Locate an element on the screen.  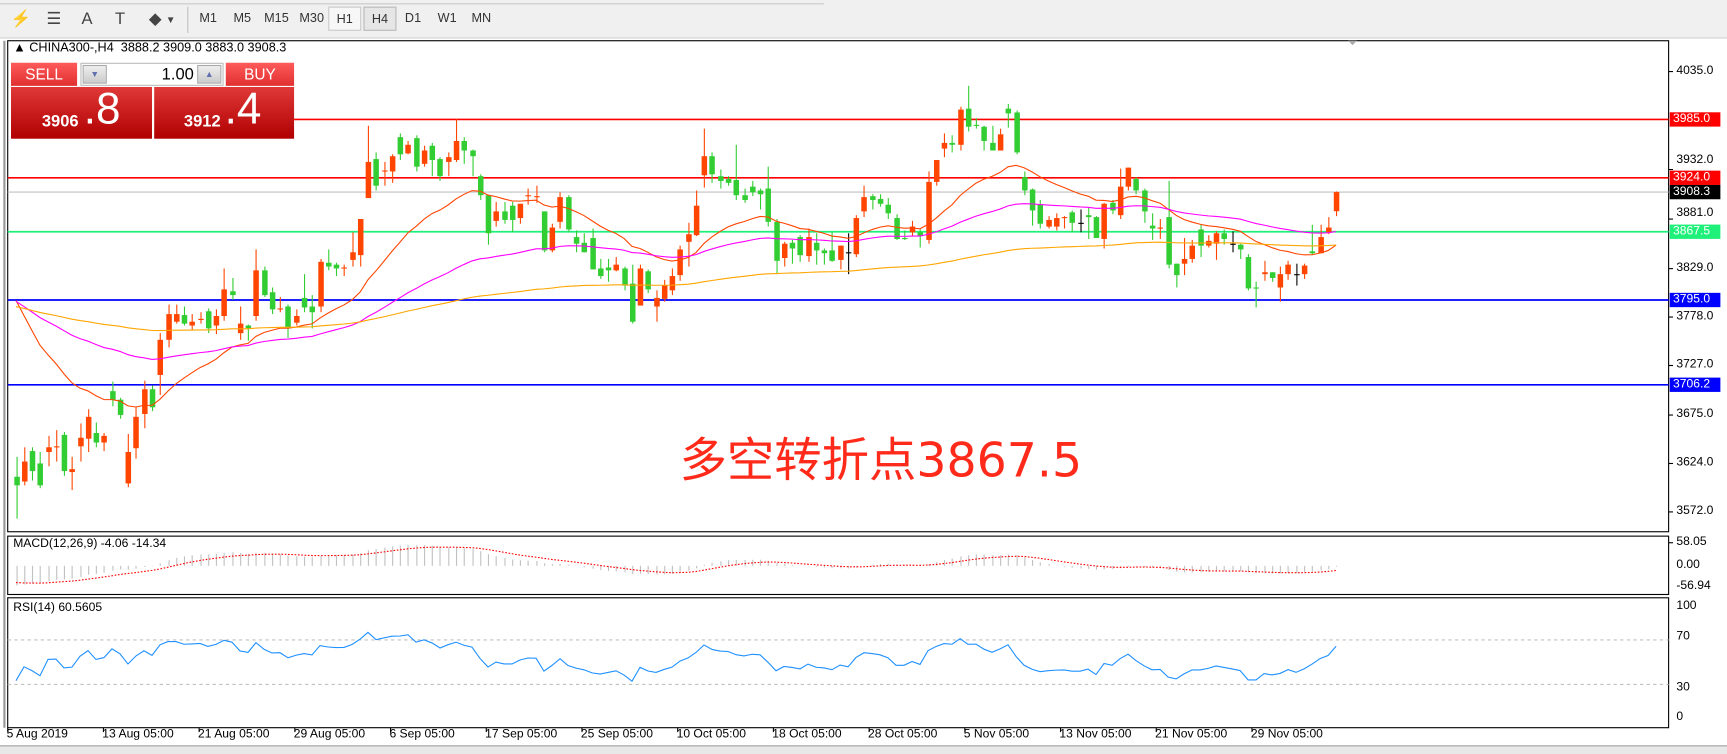
lot-decrease-icon: ▼ is located at coordinates (94, 74).